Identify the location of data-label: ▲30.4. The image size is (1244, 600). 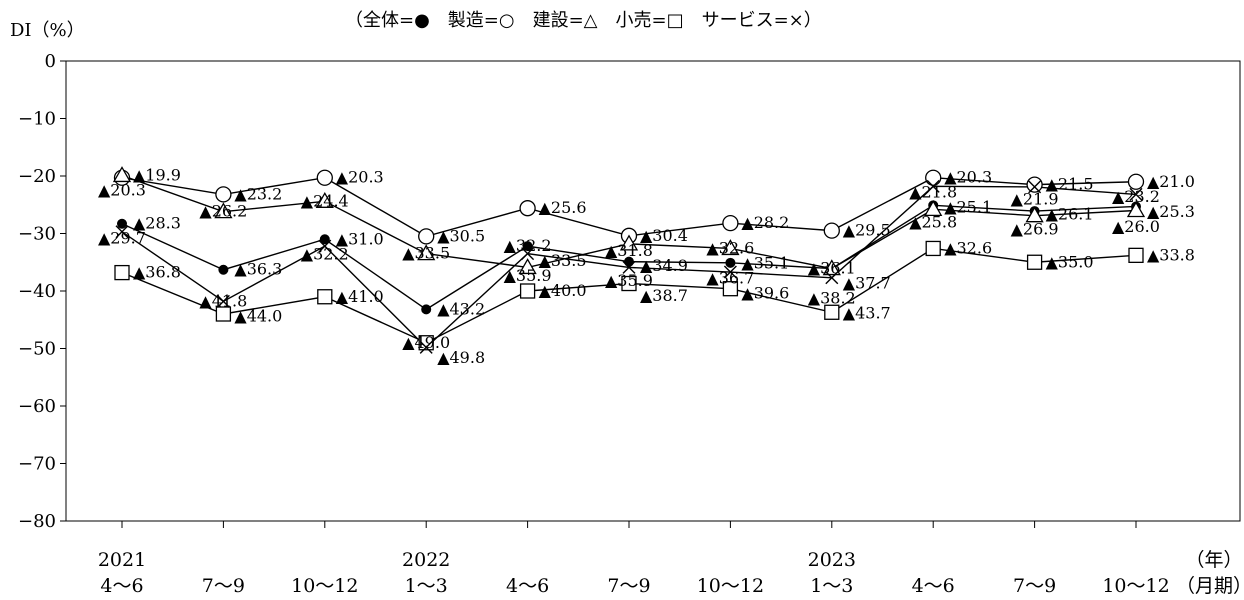
(664, 235).